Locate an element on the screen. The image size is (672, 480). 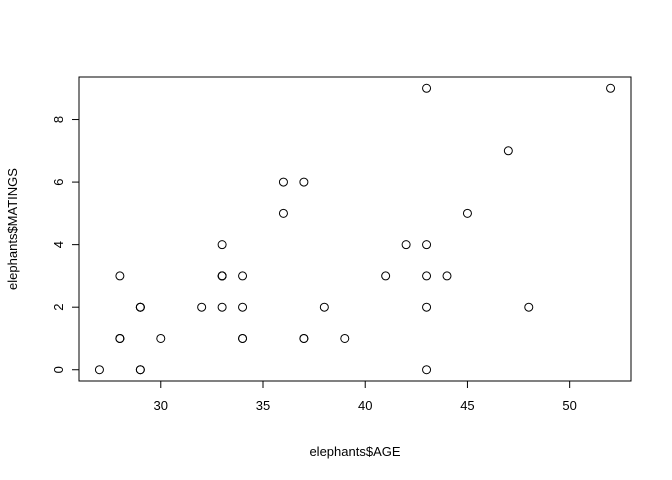
x-tick-label: 35 is located at coordinates (263, 405).